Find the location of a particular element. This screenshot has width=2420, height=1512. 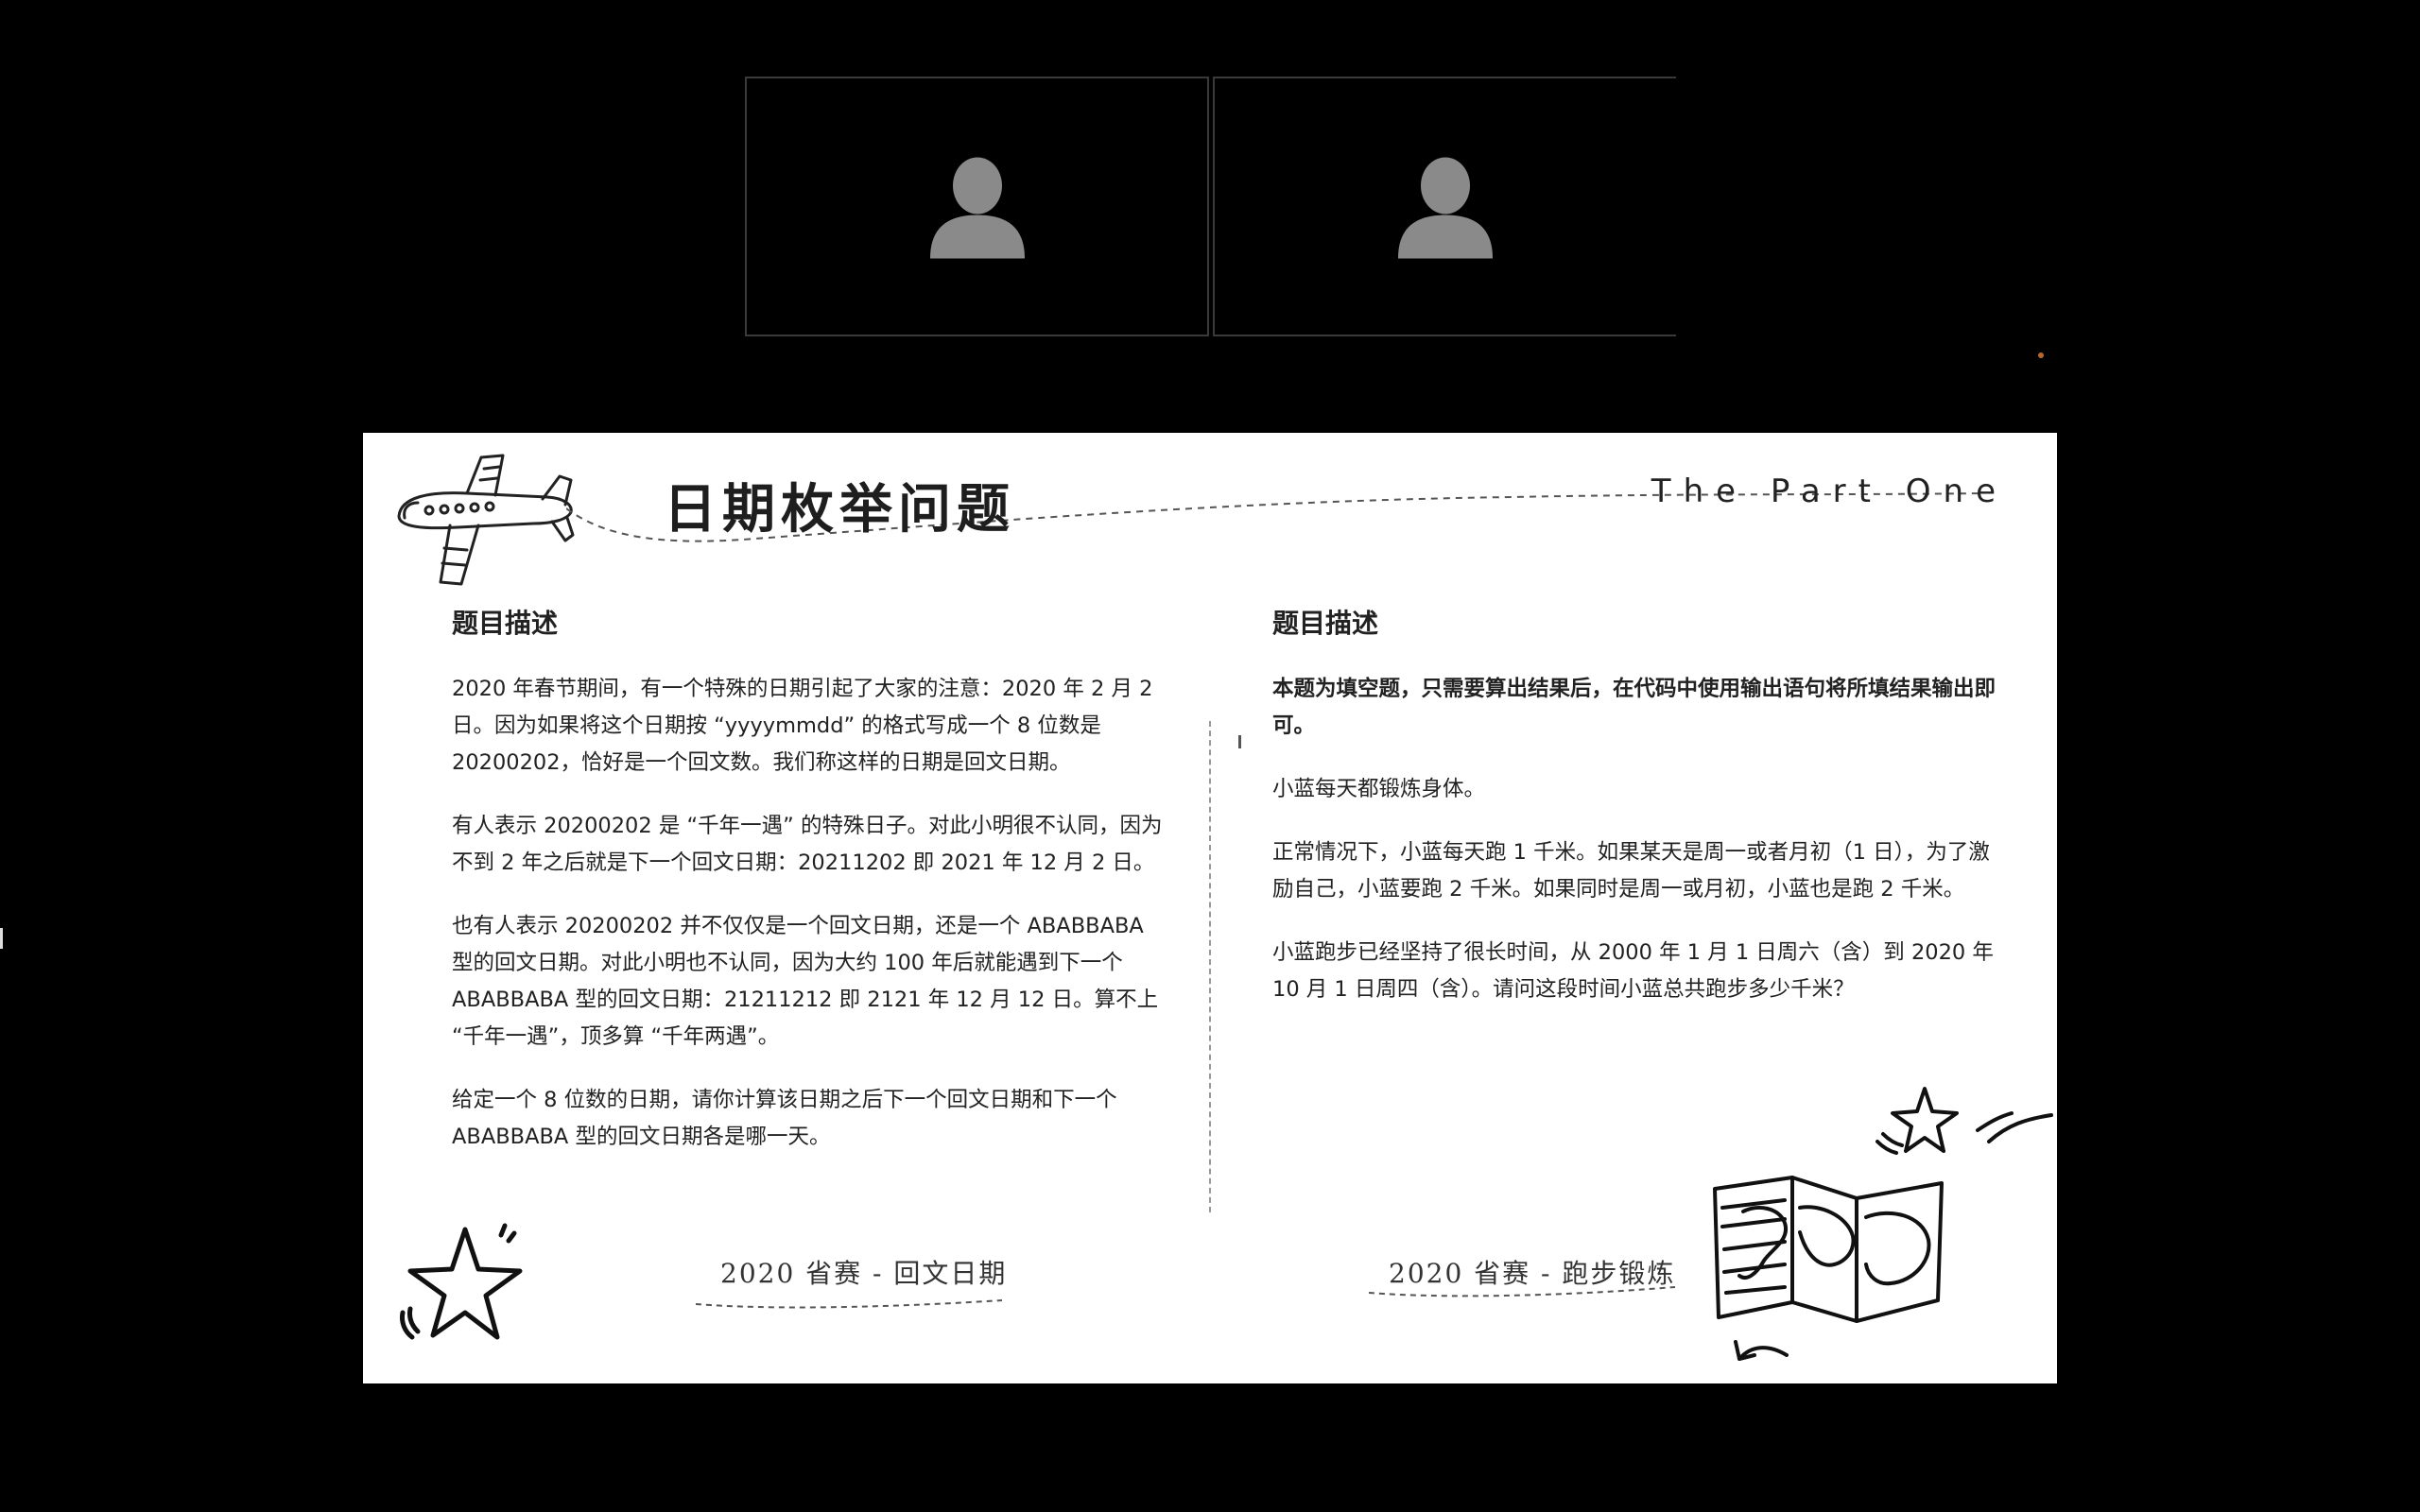

airplane-icon is located at coordinates (486, 520).